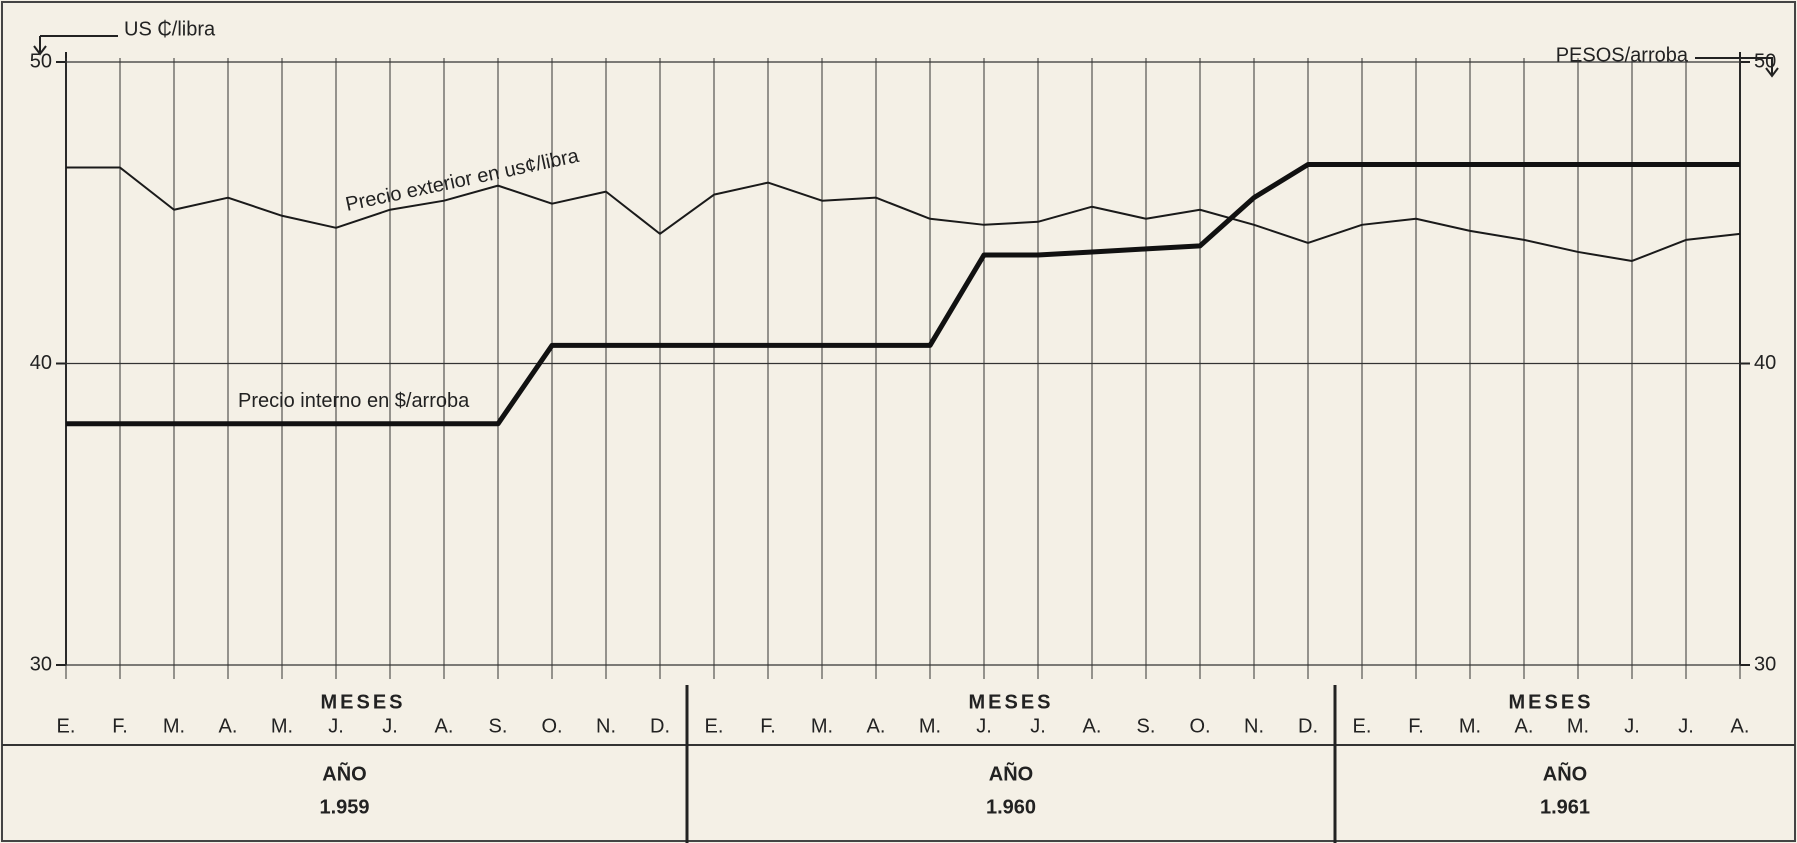 This screenshot has width=1797, height=843. What do you see at coordinates (75, 45) in the screenshot?
I see `y-axis-arrow` at bounding box center [75, 45].